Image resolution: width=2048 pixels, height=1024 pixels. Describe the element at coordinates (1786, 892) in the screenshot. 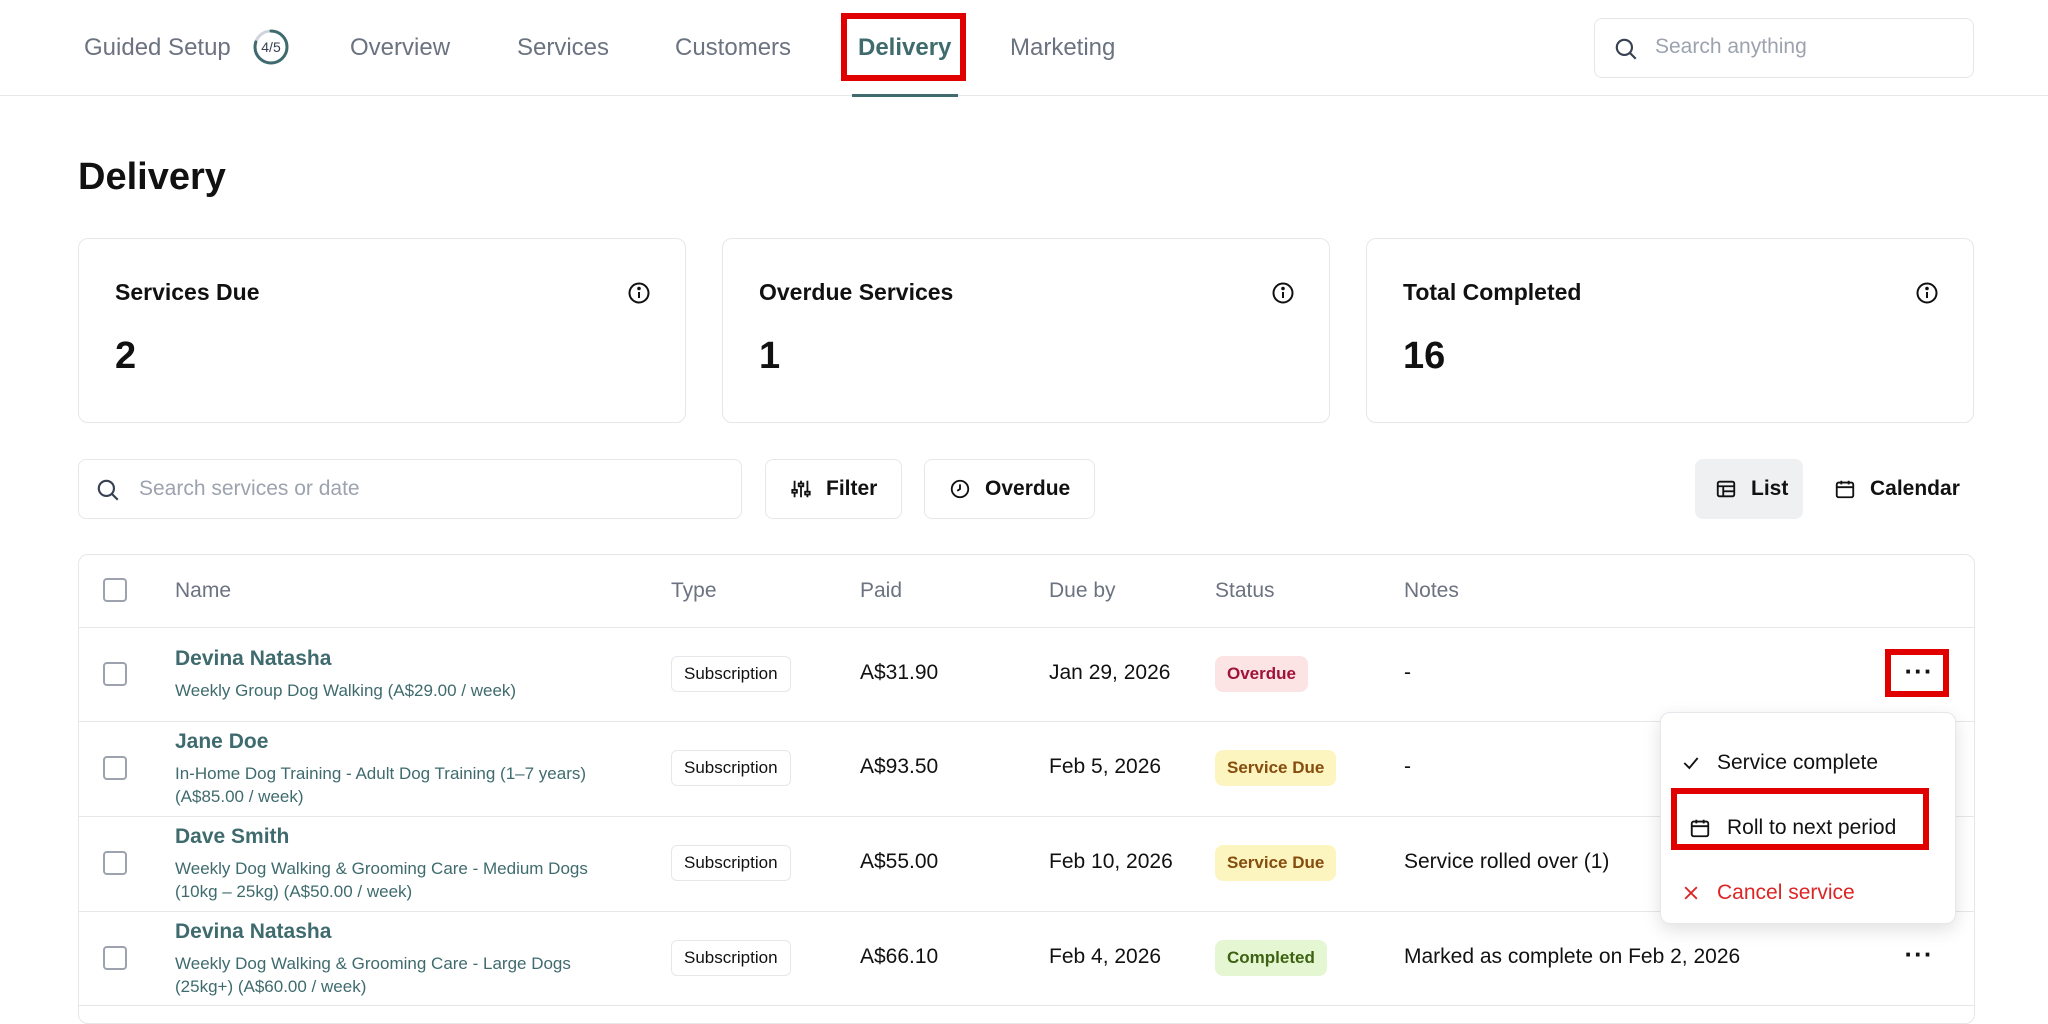

I see `menu-item-label: Cancel service` at that location.